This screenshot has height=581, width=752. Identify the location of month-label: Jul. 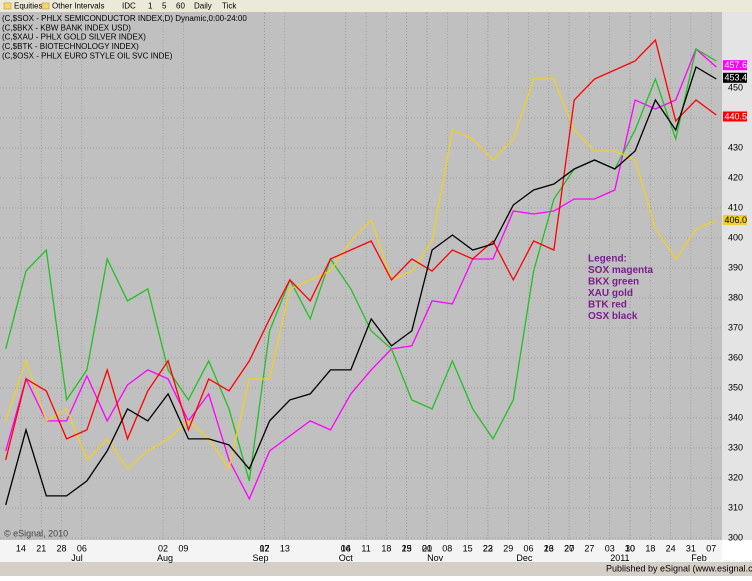
(77, 558).